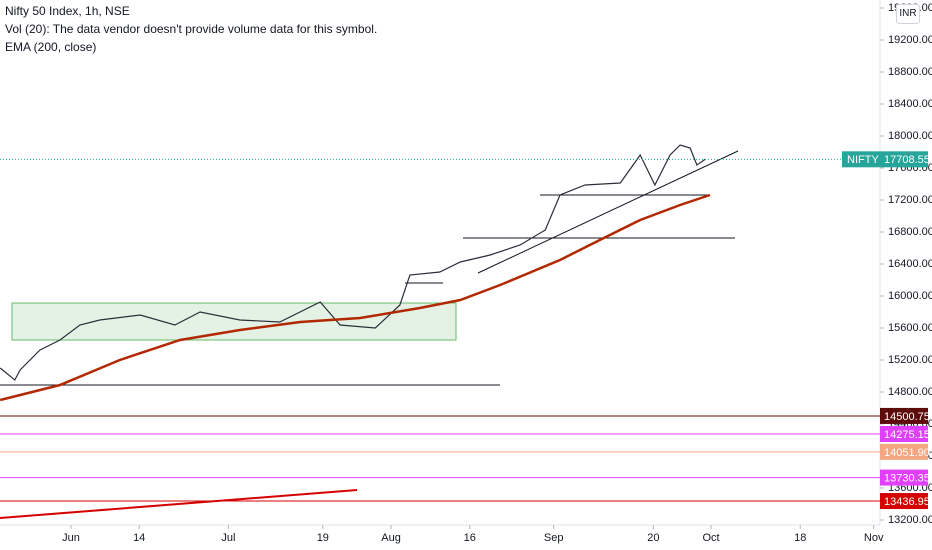 This screenshot has height=550, width=932. Describe the element at coordinates (907, 417) in the screenshot. I see `price-level-label: 14500.75` at that location.